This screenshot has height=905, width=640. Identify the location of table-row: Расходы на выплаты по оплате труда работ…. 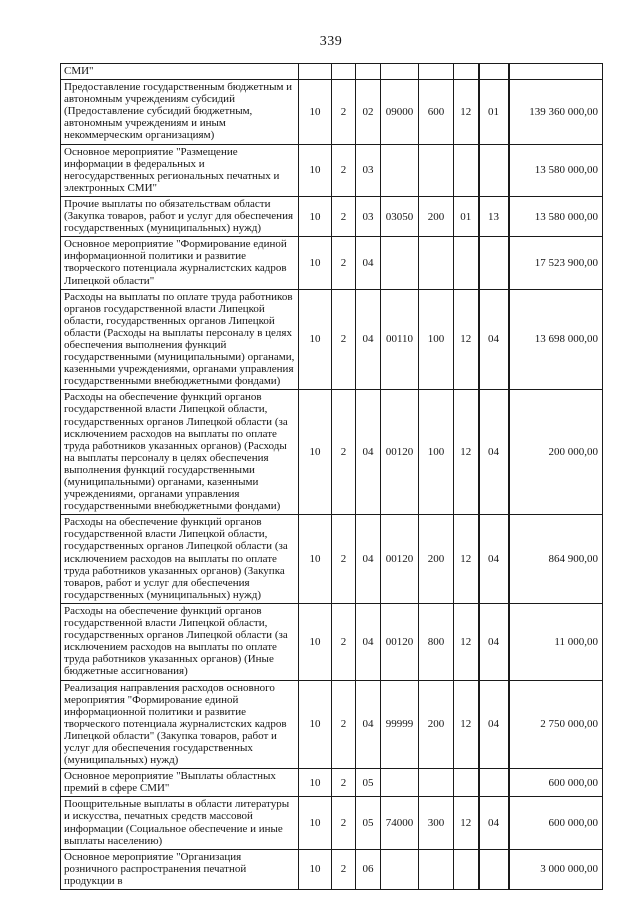
(331, 339).